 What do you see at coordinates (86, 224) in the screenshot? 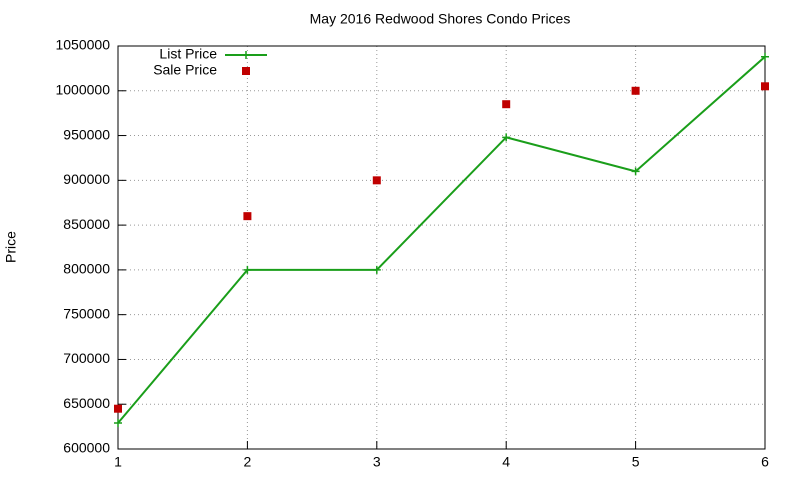
I see `y-tick-label: 850000` at bounding box center [86, 224].